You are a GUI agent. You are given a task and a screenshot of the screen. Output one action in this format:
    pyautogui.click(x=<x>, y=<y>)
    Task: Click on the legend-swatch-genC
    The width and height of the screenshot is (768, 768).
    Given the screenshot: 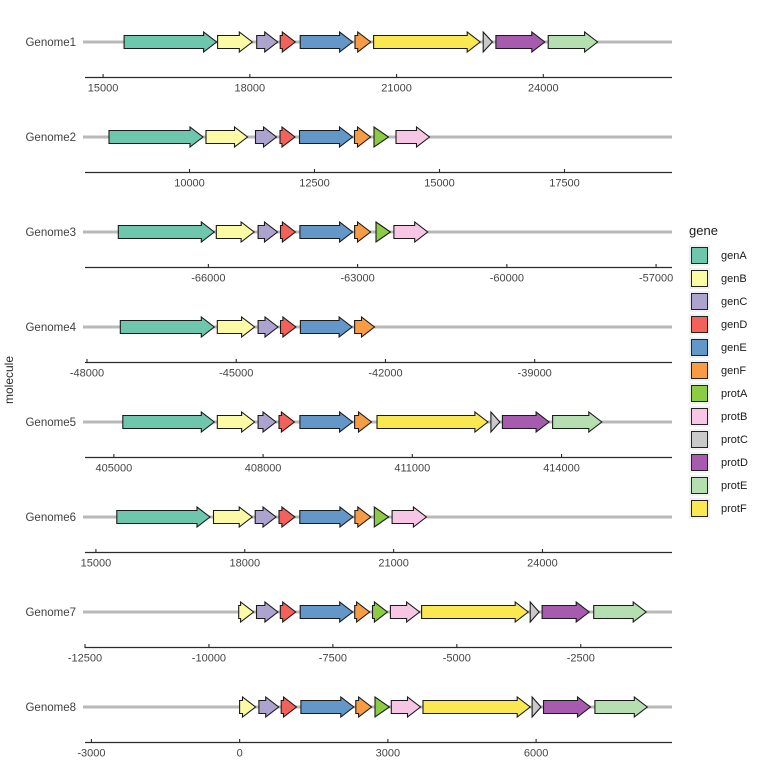 What is the action you would take?
    pyautogui.click(x=699, y=301)
    